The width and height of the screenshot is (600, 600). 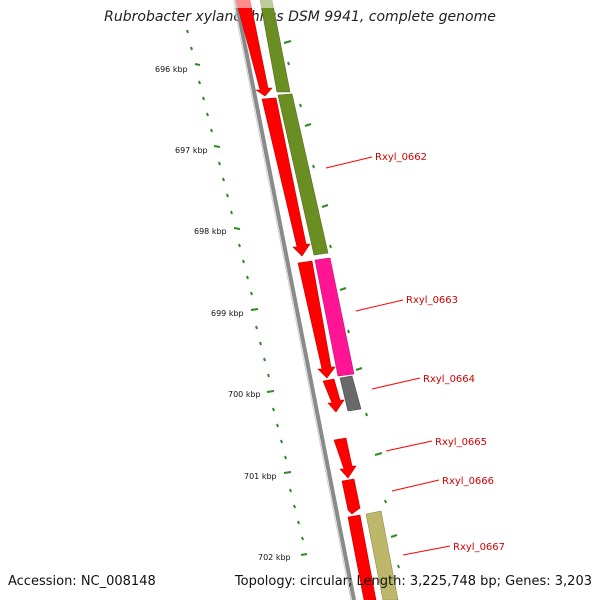 What do you see at coordinates (171, 69) in the screenshot?
I see `tick-label-696: 696 kbp` at bounding box center [171, 69].